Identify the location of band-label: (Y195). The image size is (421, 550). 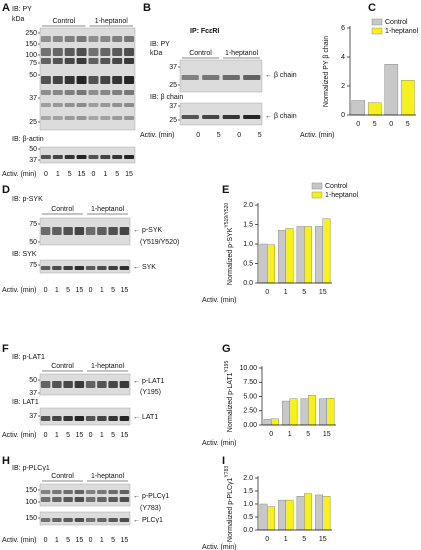
(150, 392).